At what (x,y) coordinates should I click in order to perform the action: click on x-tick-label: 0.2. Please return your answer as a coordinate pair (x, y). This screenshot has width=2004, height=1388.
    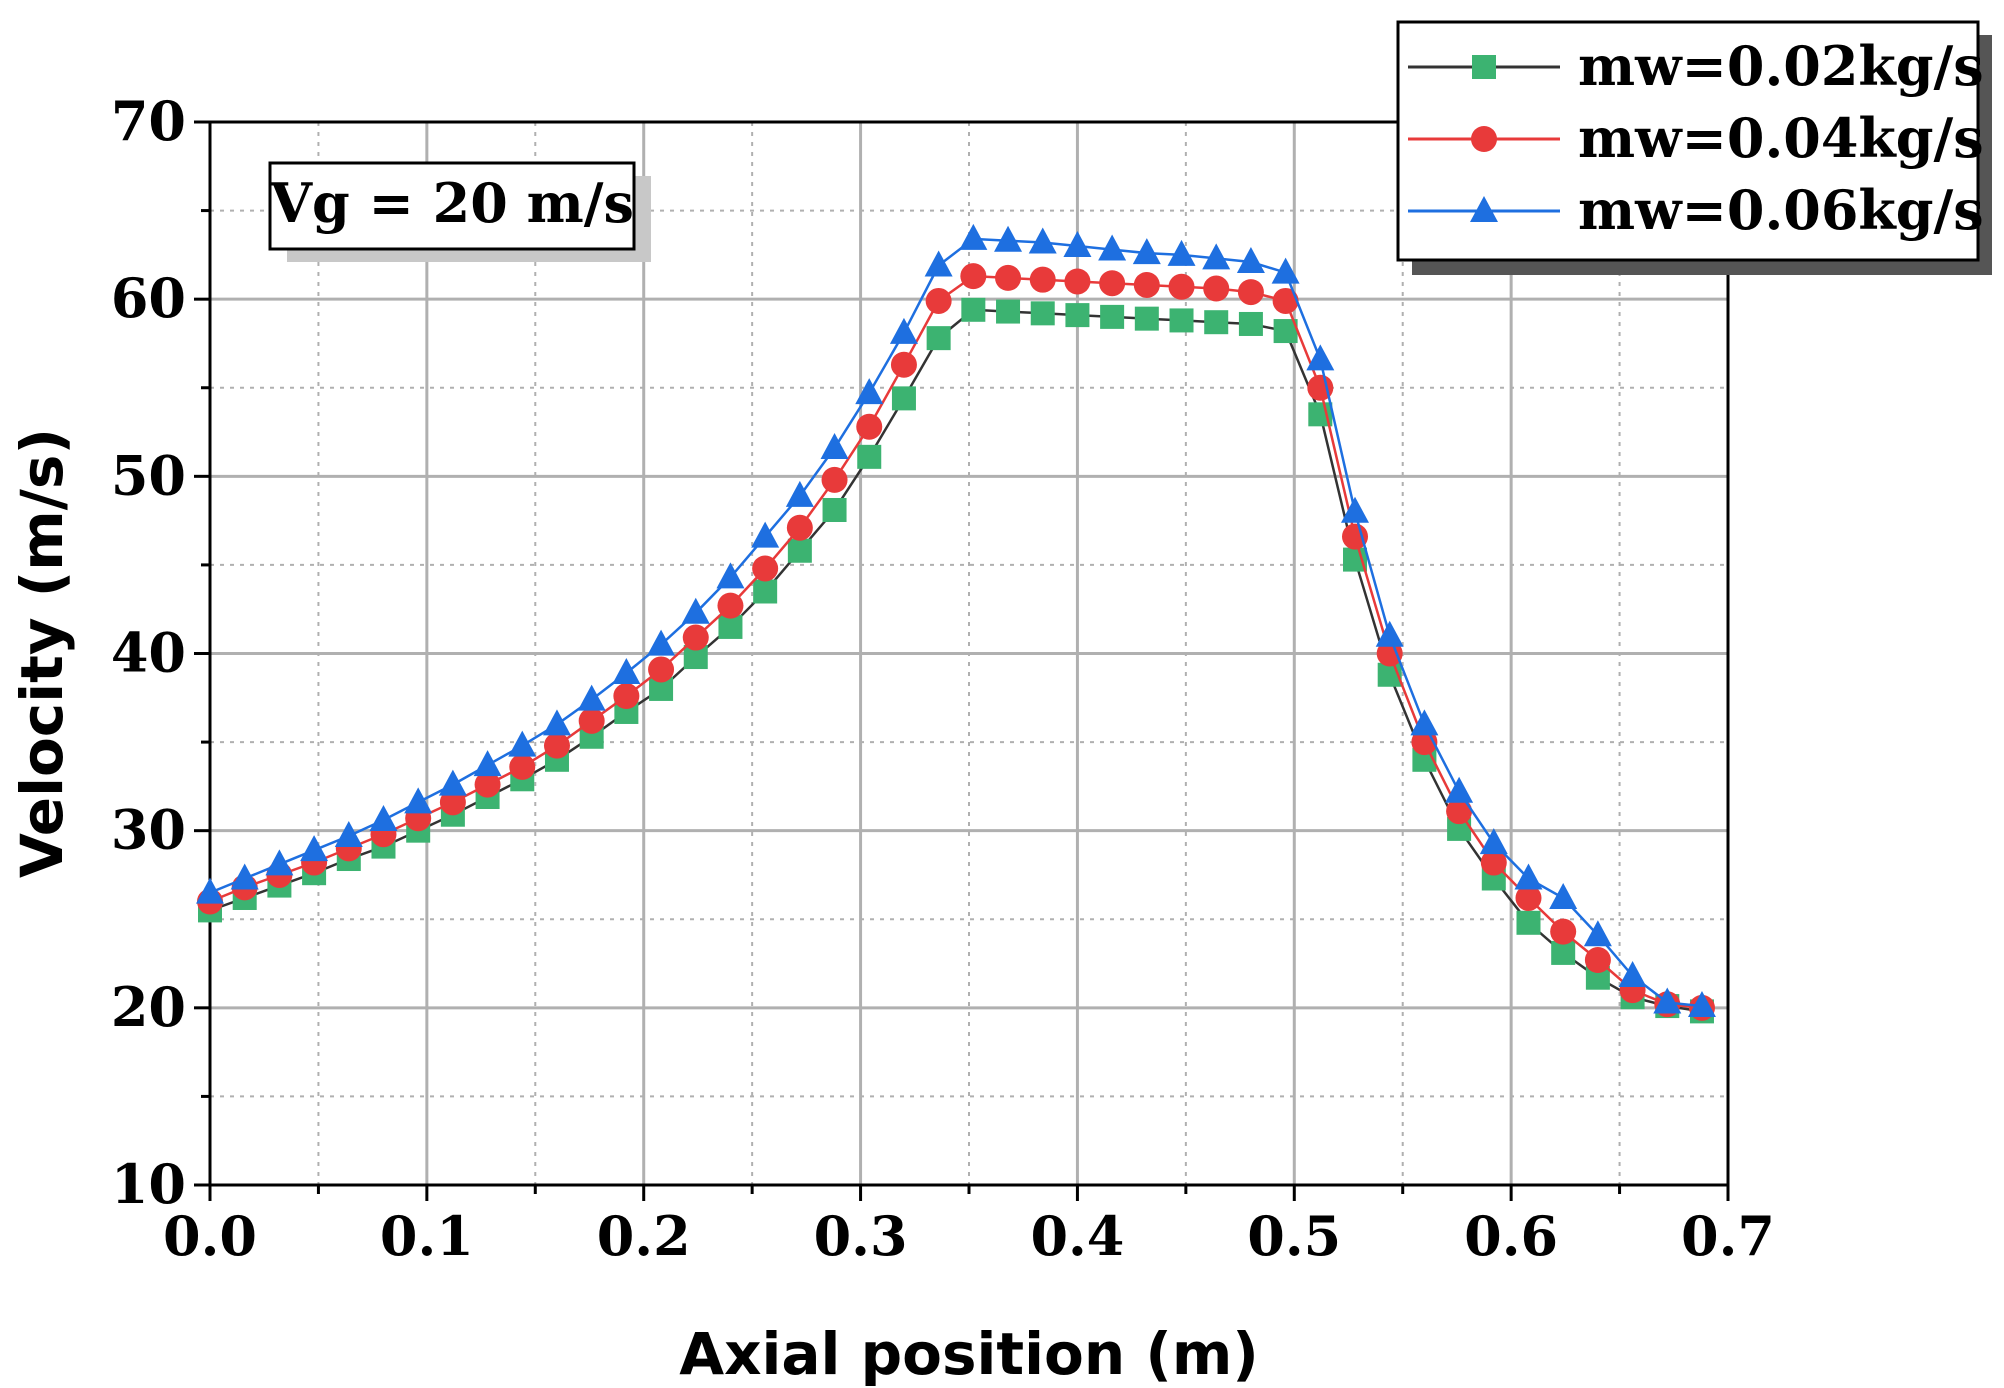
    Looking at the image, I should click on (644, 1236).